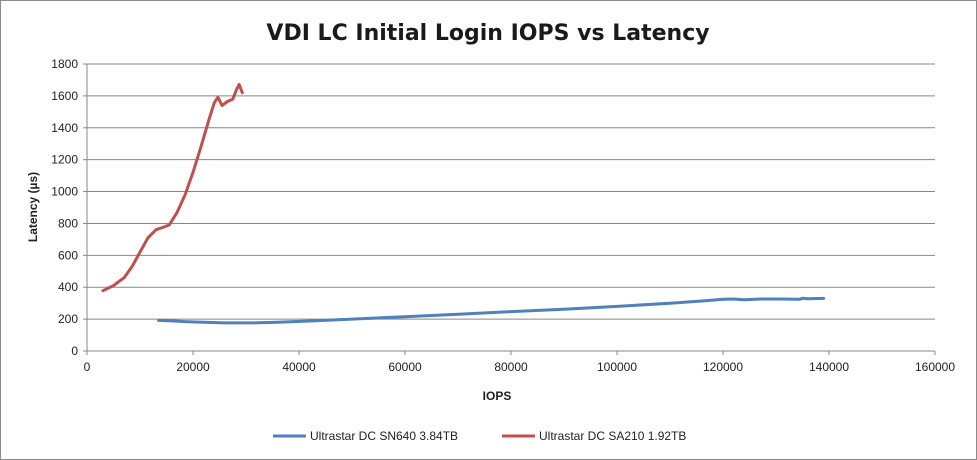  I want to click on chart-title: VDI LC Initial Login IOPS vs Latency, so click(487, 33).